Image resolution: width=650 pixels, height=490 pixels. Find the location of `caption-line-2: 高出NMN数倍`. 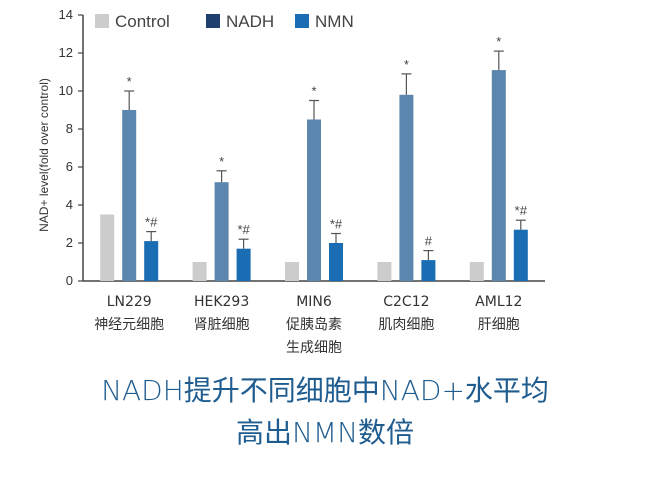

caption-line-2: 高出NMN数倍 is located at coordinates (325, 432).